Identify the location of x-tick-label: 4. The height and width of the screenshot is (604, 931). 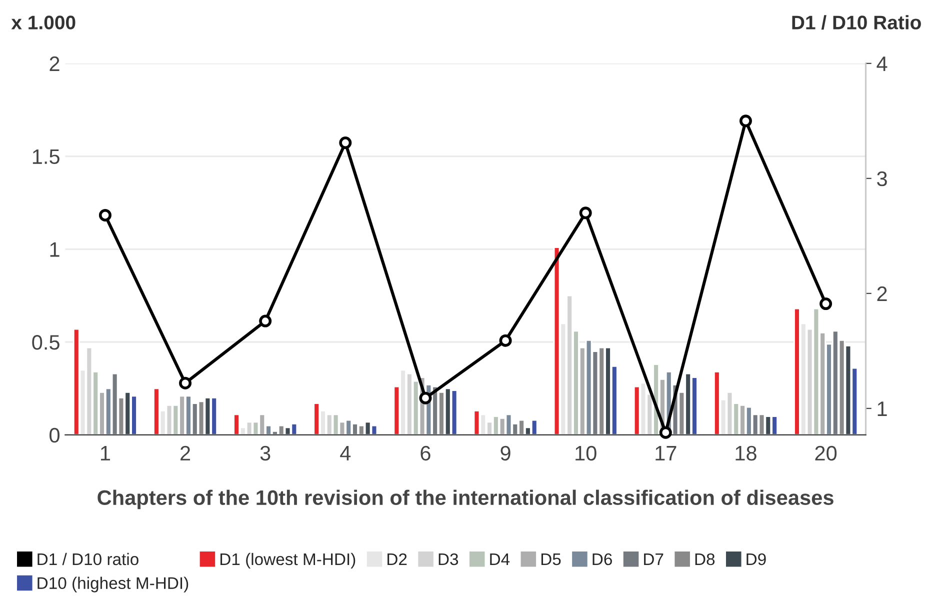
(345, 453).